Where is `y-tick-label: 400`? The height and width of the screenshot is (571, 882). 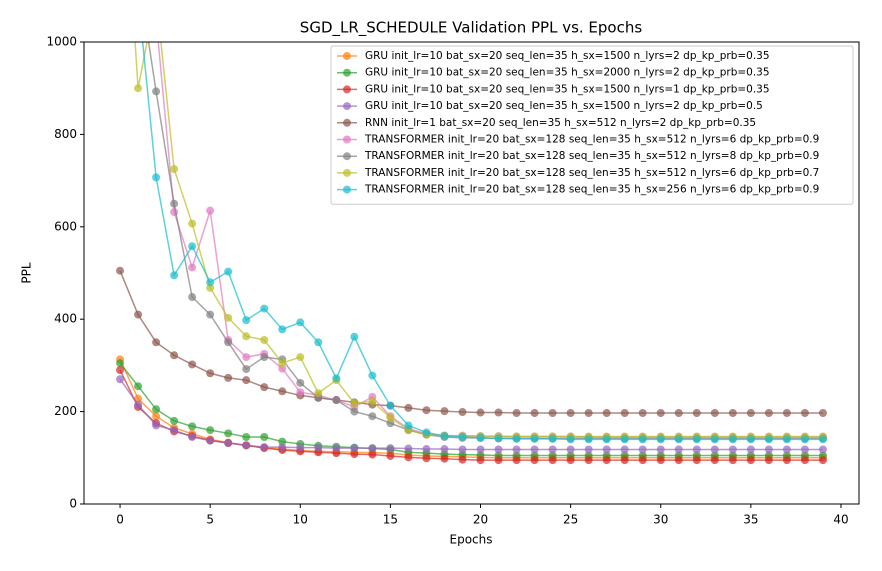
y-tick-label: 400 is located at coordinates (65, 319).